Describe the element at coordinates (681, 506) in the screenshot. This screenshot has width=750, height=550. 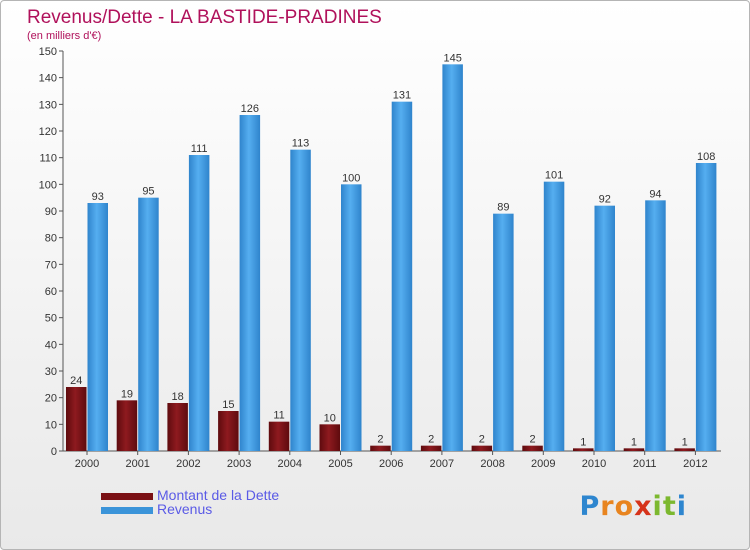
I see `logo-letter-i2: i` at that location.